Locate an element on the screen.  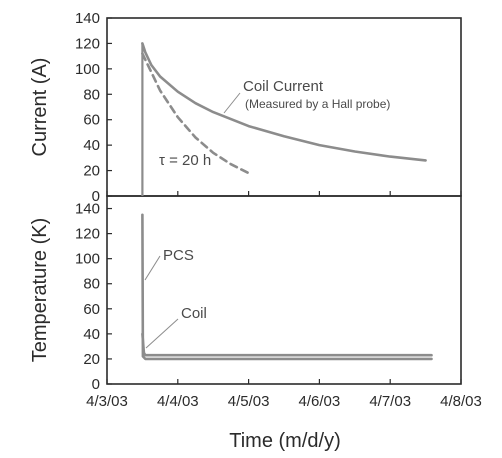
top-y-tick-label: 140 is located at coordinates (87, 18).